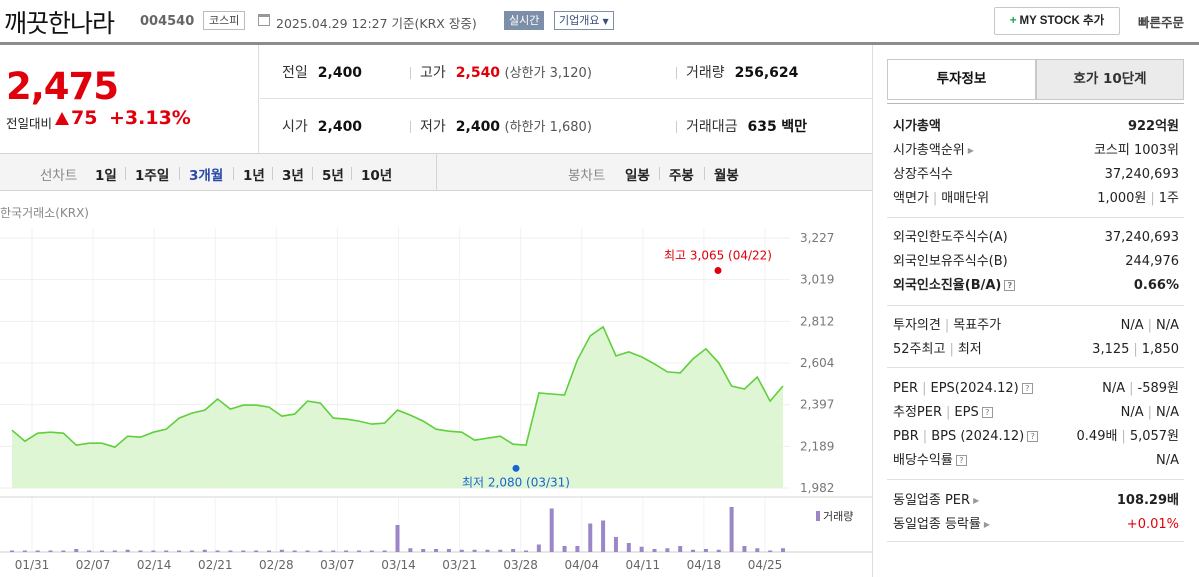  I want to click on min-price-marker, so click(516, 468).